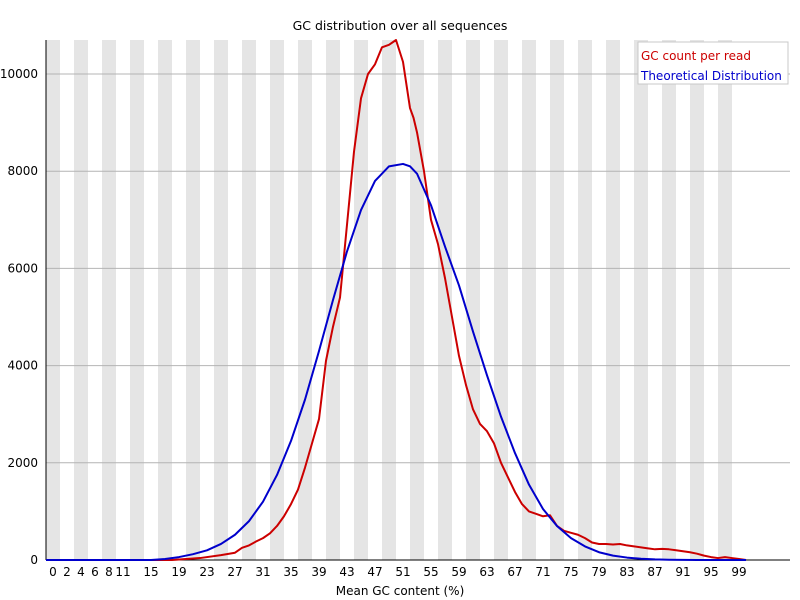 This screenshot has width=800, height=600. I want to click on x-tick-label: 6, so click(95, 572).